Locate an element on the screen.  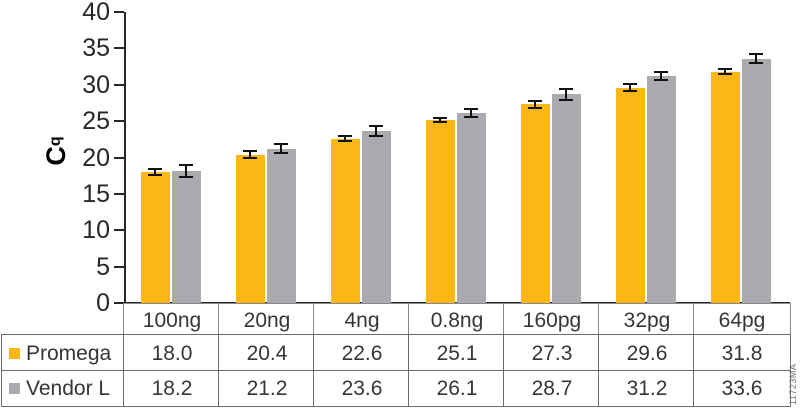
value-cell: 18.0 is located at coordinates (172, 353).